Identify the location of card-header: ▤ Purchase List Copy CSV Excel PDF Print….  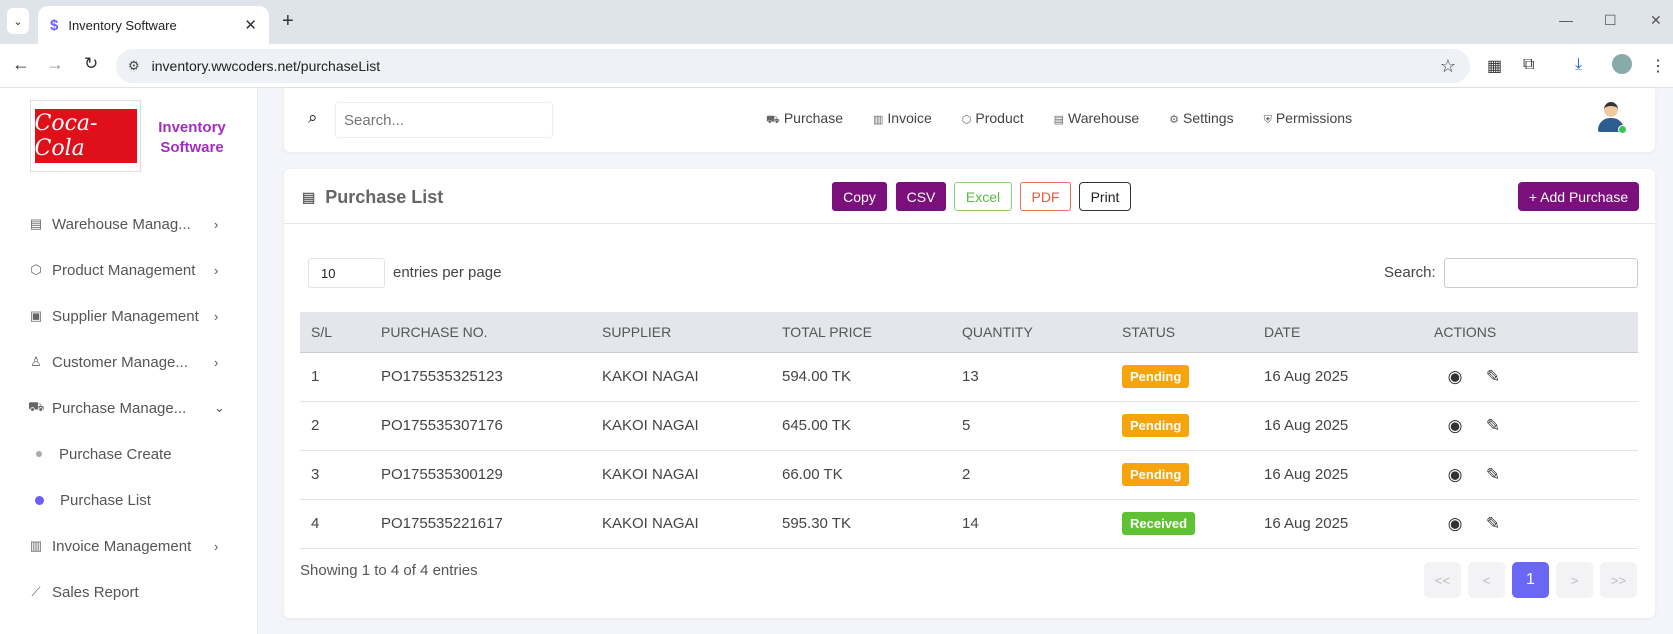
(969, 196).